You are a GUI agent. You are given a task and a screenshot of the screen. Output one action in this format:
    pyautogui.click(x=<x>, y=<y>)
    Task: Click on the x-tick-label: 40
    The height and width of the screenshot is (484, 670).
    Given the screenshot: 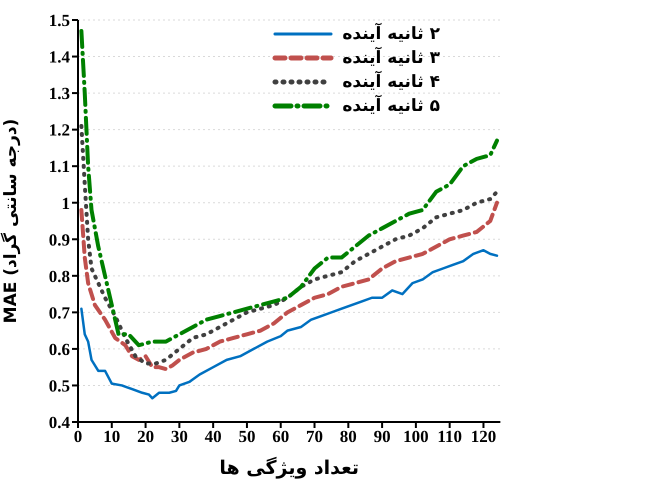 What is the action you would take?
    pyautogui.click(x=213, y=436)
    